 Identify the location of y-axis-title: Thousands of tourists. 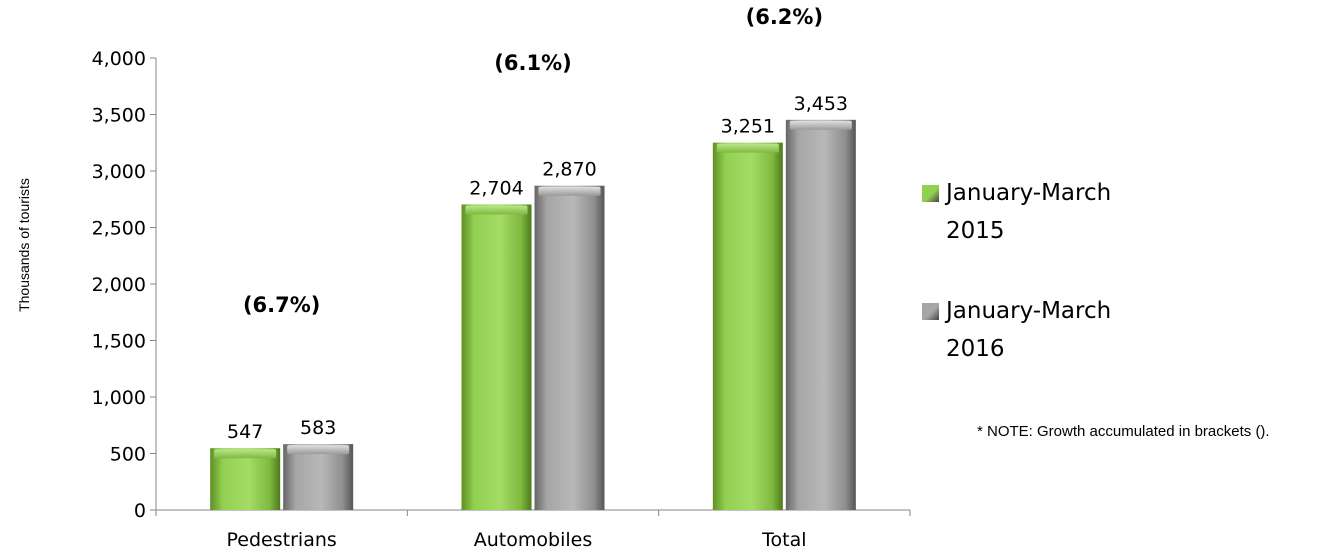
(24, 245).